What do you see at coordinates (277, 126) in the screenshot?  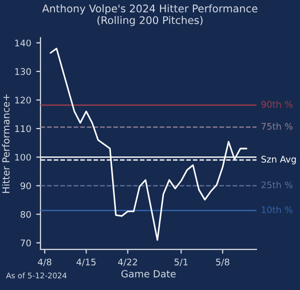 I see `ref-line-label: 75th %` at bounding box center [277, 126].